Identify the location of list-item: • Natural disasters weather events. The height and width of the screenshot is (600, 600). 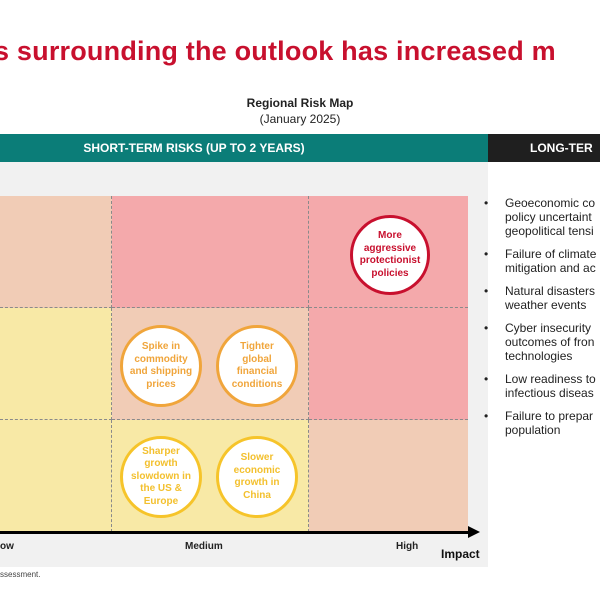
(542, 298).